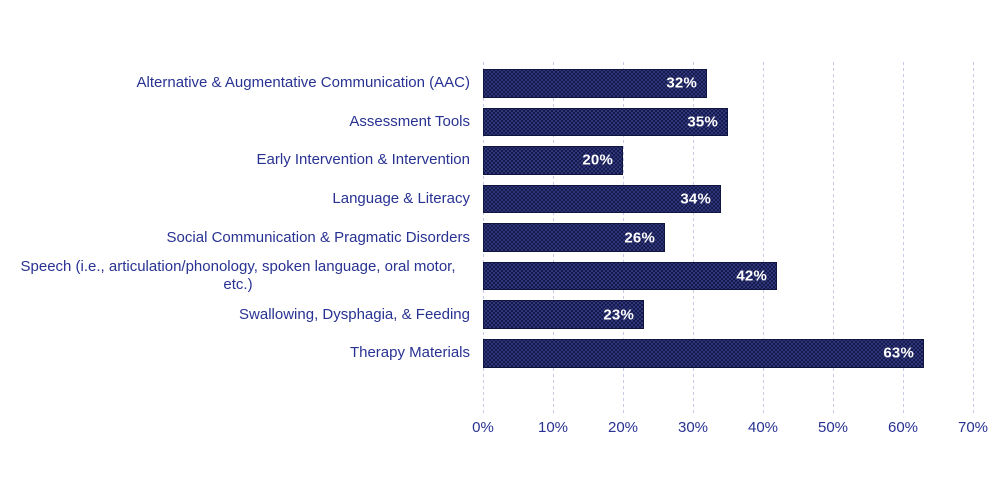 This screenshot has width=1000, height=500. Describe the element at coordinates (693, 427) in the screenshot. I see `x-axis-tick-label: 30%` at that location.